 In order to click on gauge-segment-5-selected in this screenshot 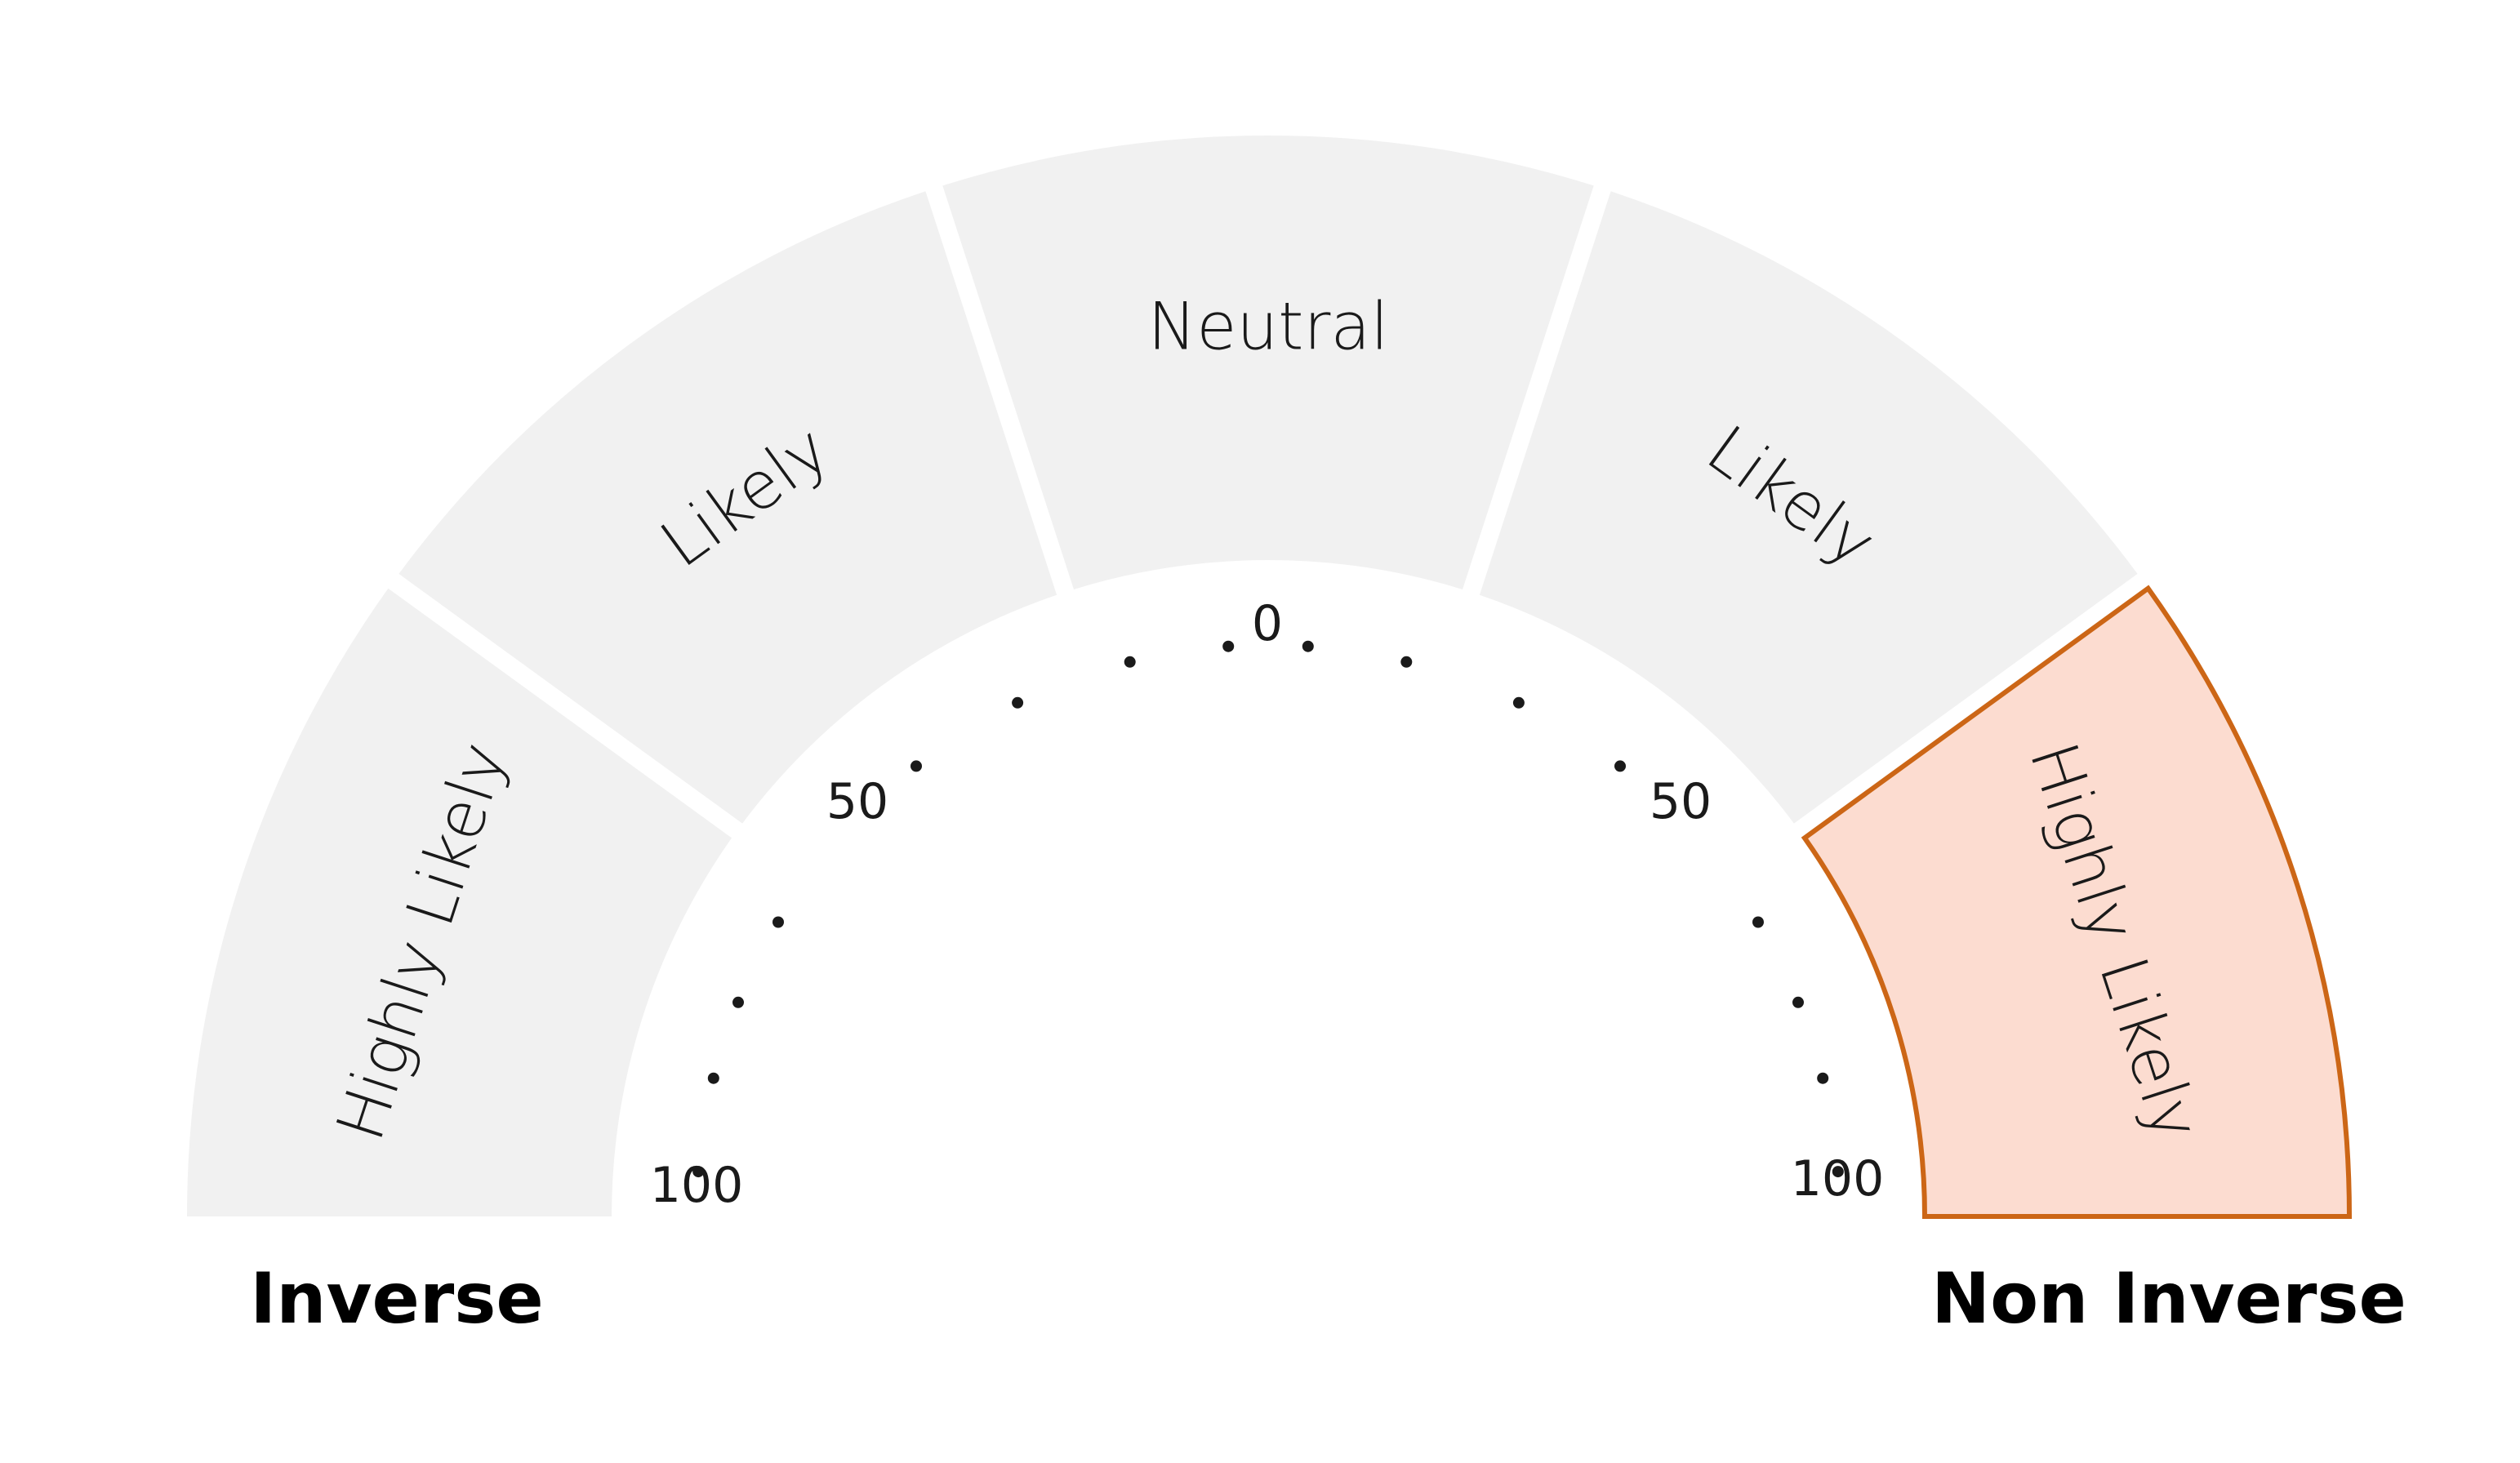, I will do `click(2077, 902)`.